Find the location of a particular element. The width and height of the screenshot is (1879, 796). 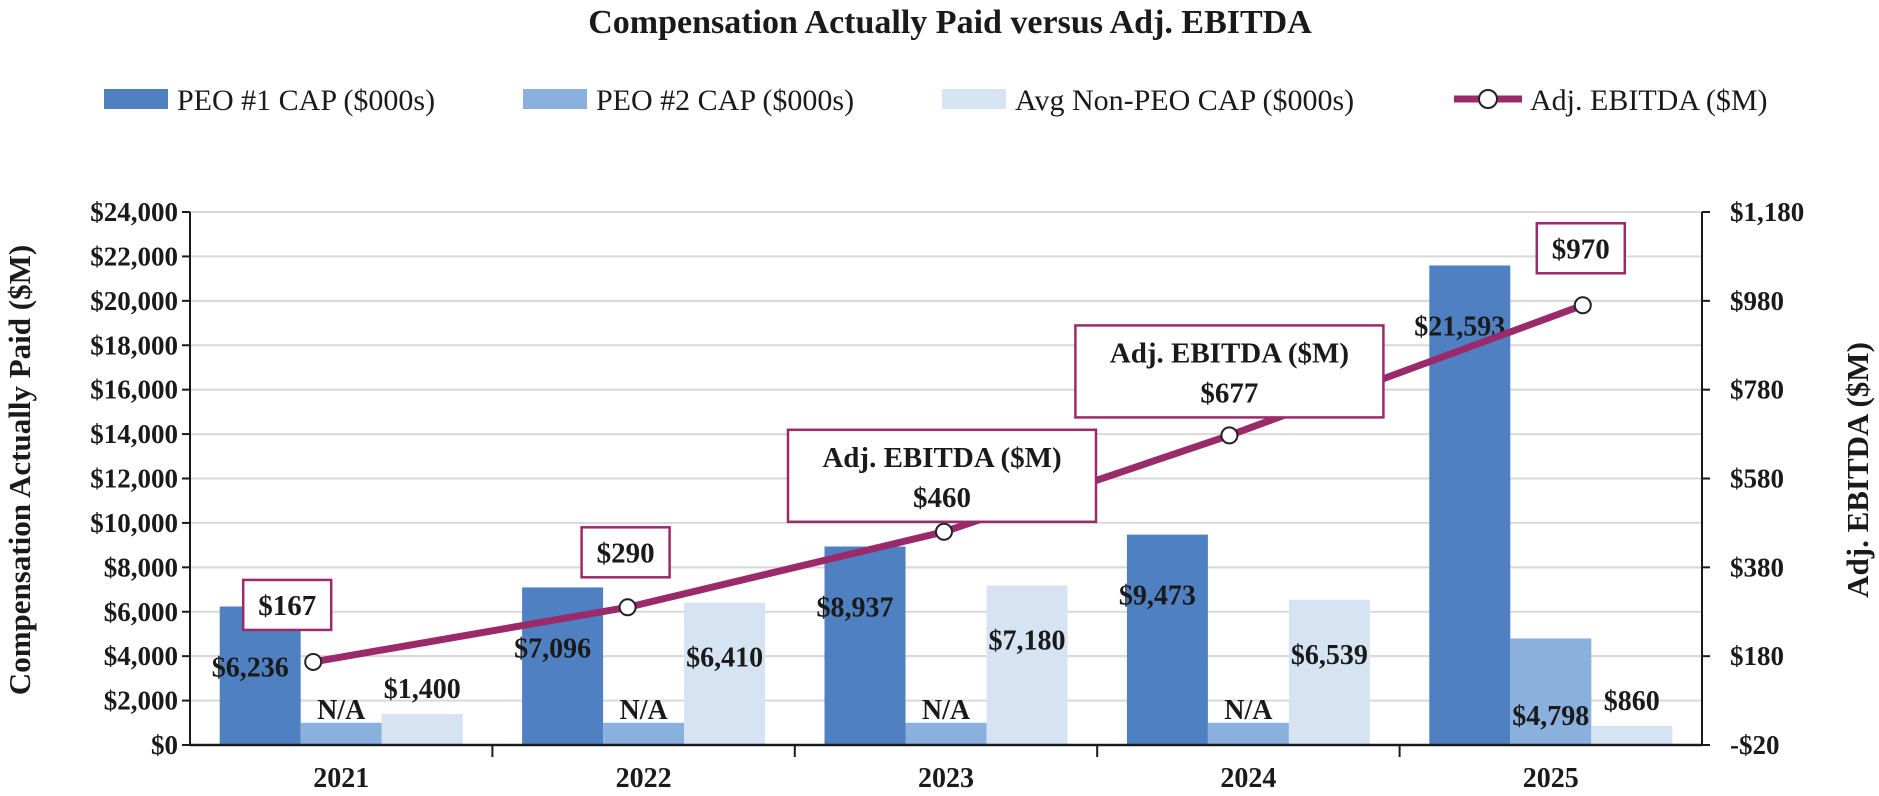

bar-peo2-2022 is located at coordinates (644, 733).